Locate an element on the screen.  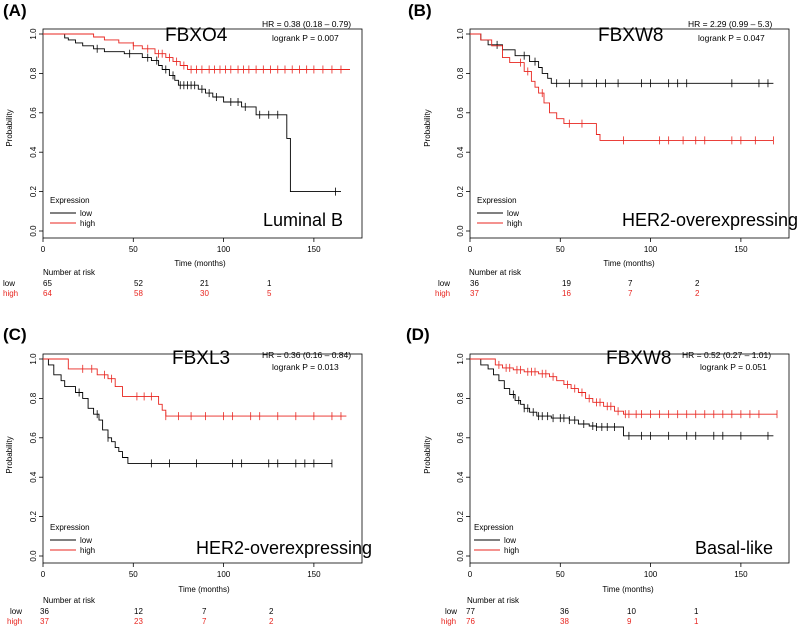
panel-b-frame is located at coordinates (629, 133).